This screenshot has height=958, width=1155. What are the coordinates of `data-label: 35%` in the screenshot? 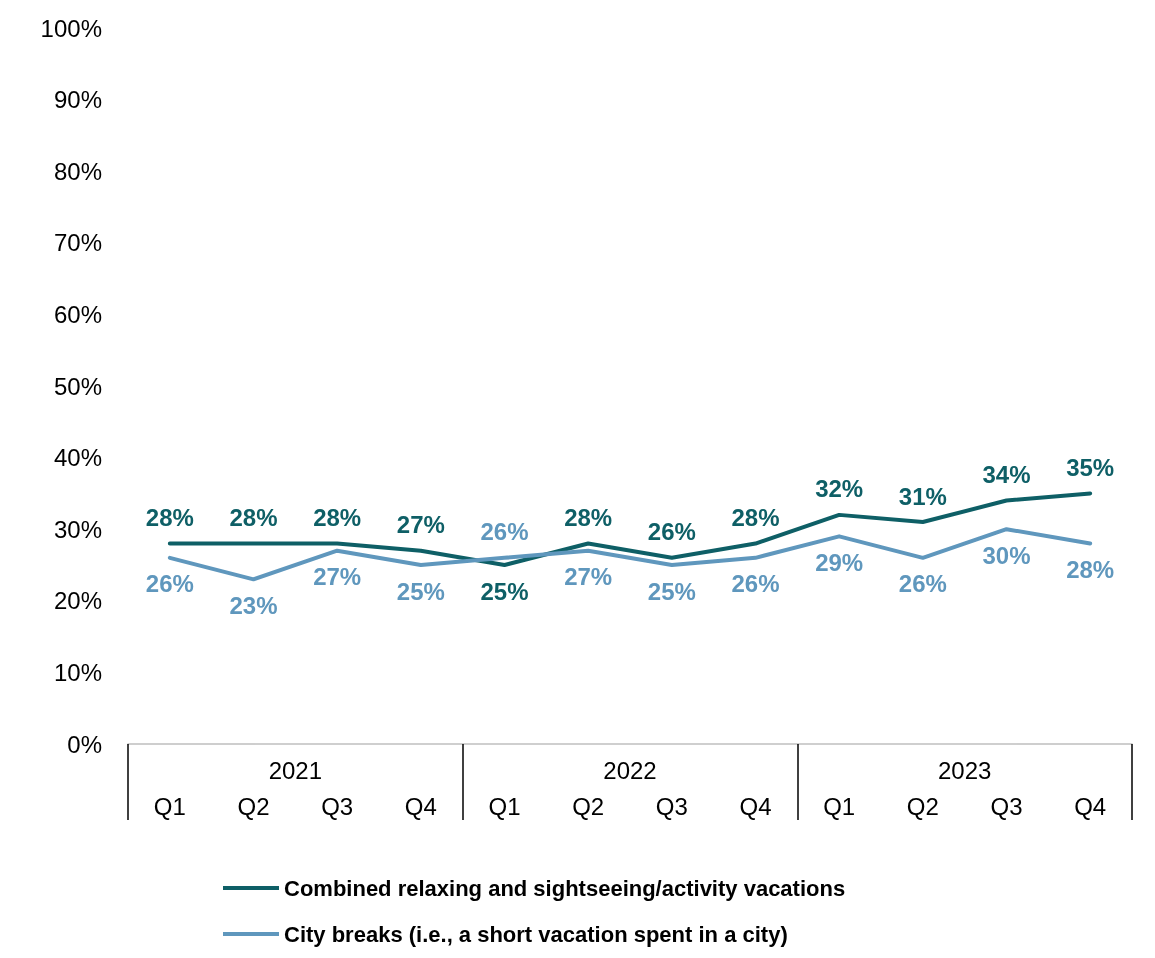 It's located at (1090, 467).